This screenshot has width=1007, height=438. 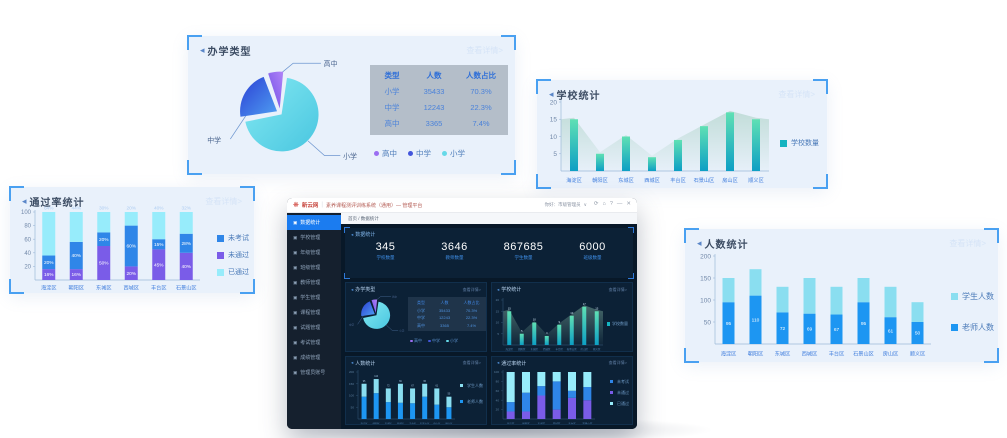 What do you see at coordinates (449, 423) in the screenshot?
I see `x-axis-label: 顺义区` at bounding box center [449, 423].